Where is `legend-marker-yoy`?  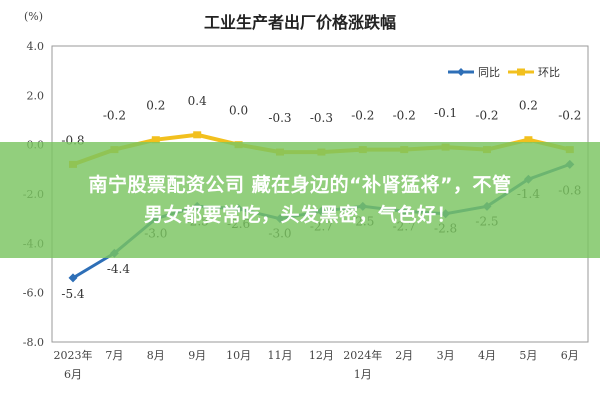 legend-marker-yoy is located at coordinates (461, 72).